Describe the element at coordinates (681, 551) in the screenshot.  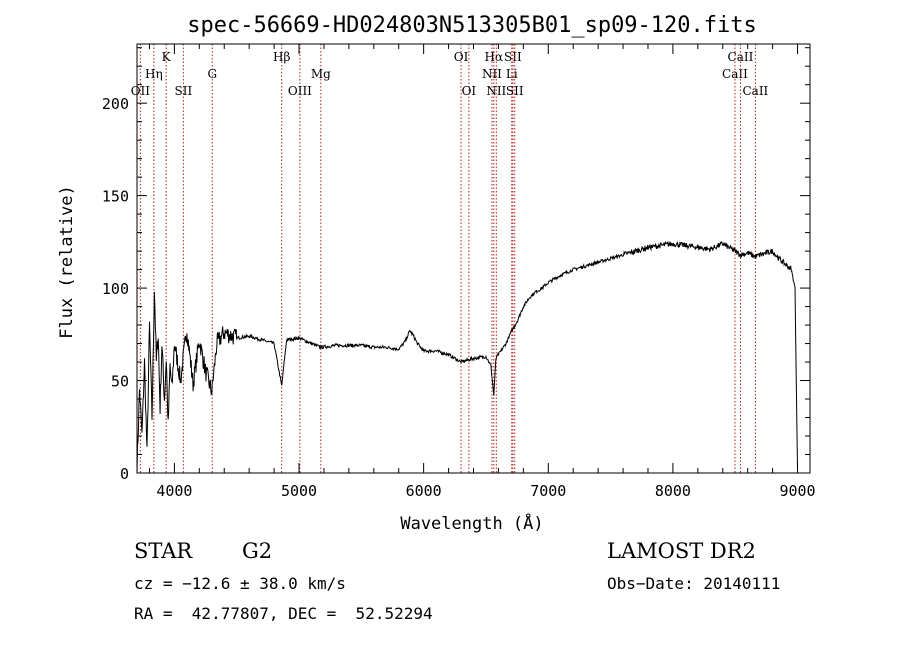
I see `survey-name: LAMOST DR2` at that location.